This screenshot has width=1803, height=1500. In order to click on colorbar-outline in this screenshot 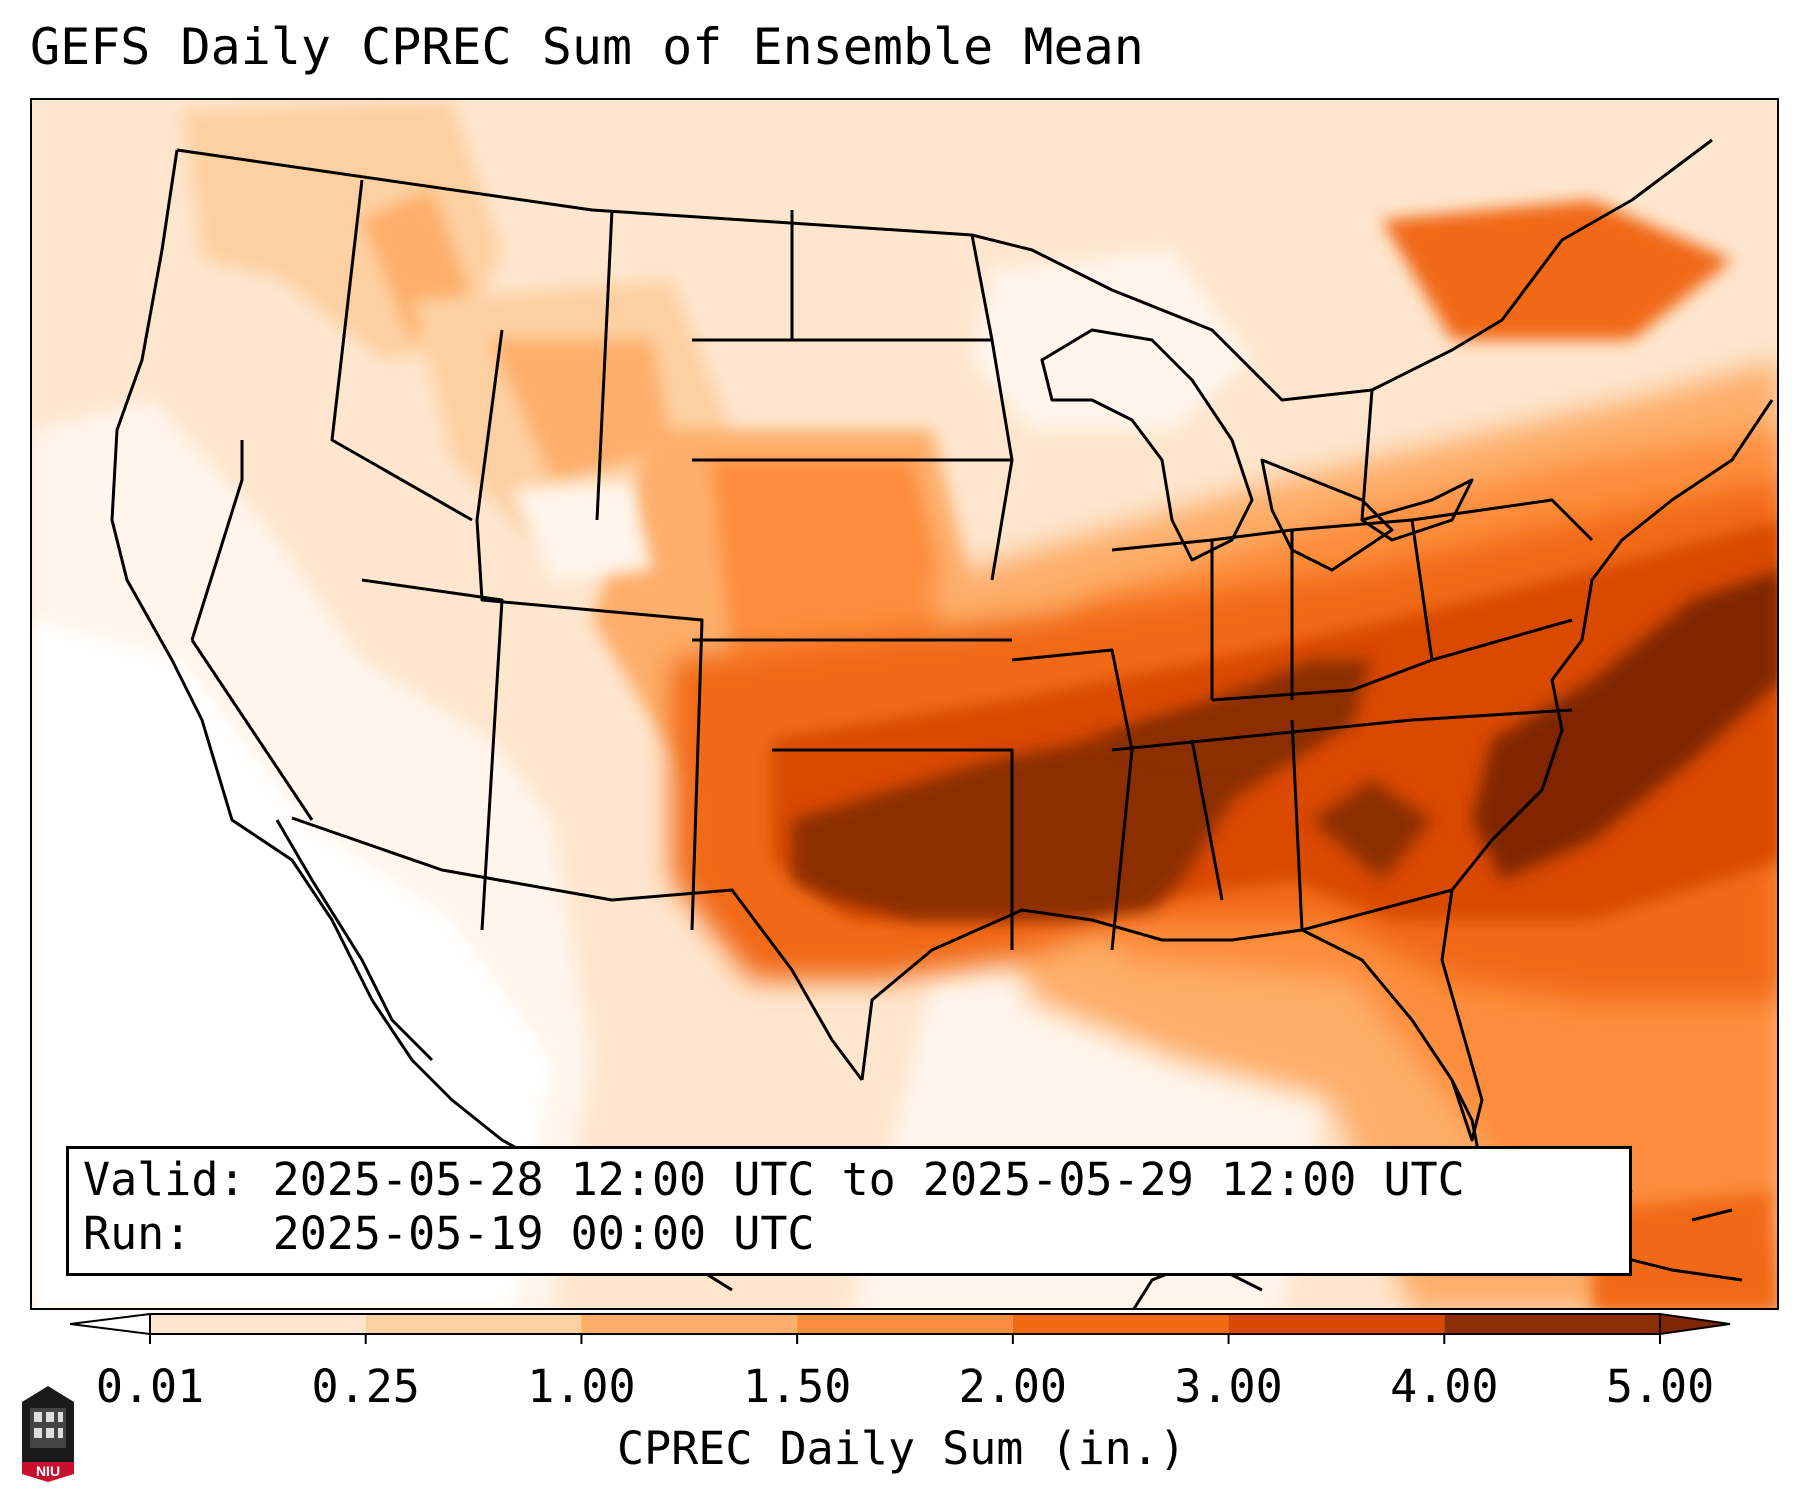, I will do `click(905, 1324)`.